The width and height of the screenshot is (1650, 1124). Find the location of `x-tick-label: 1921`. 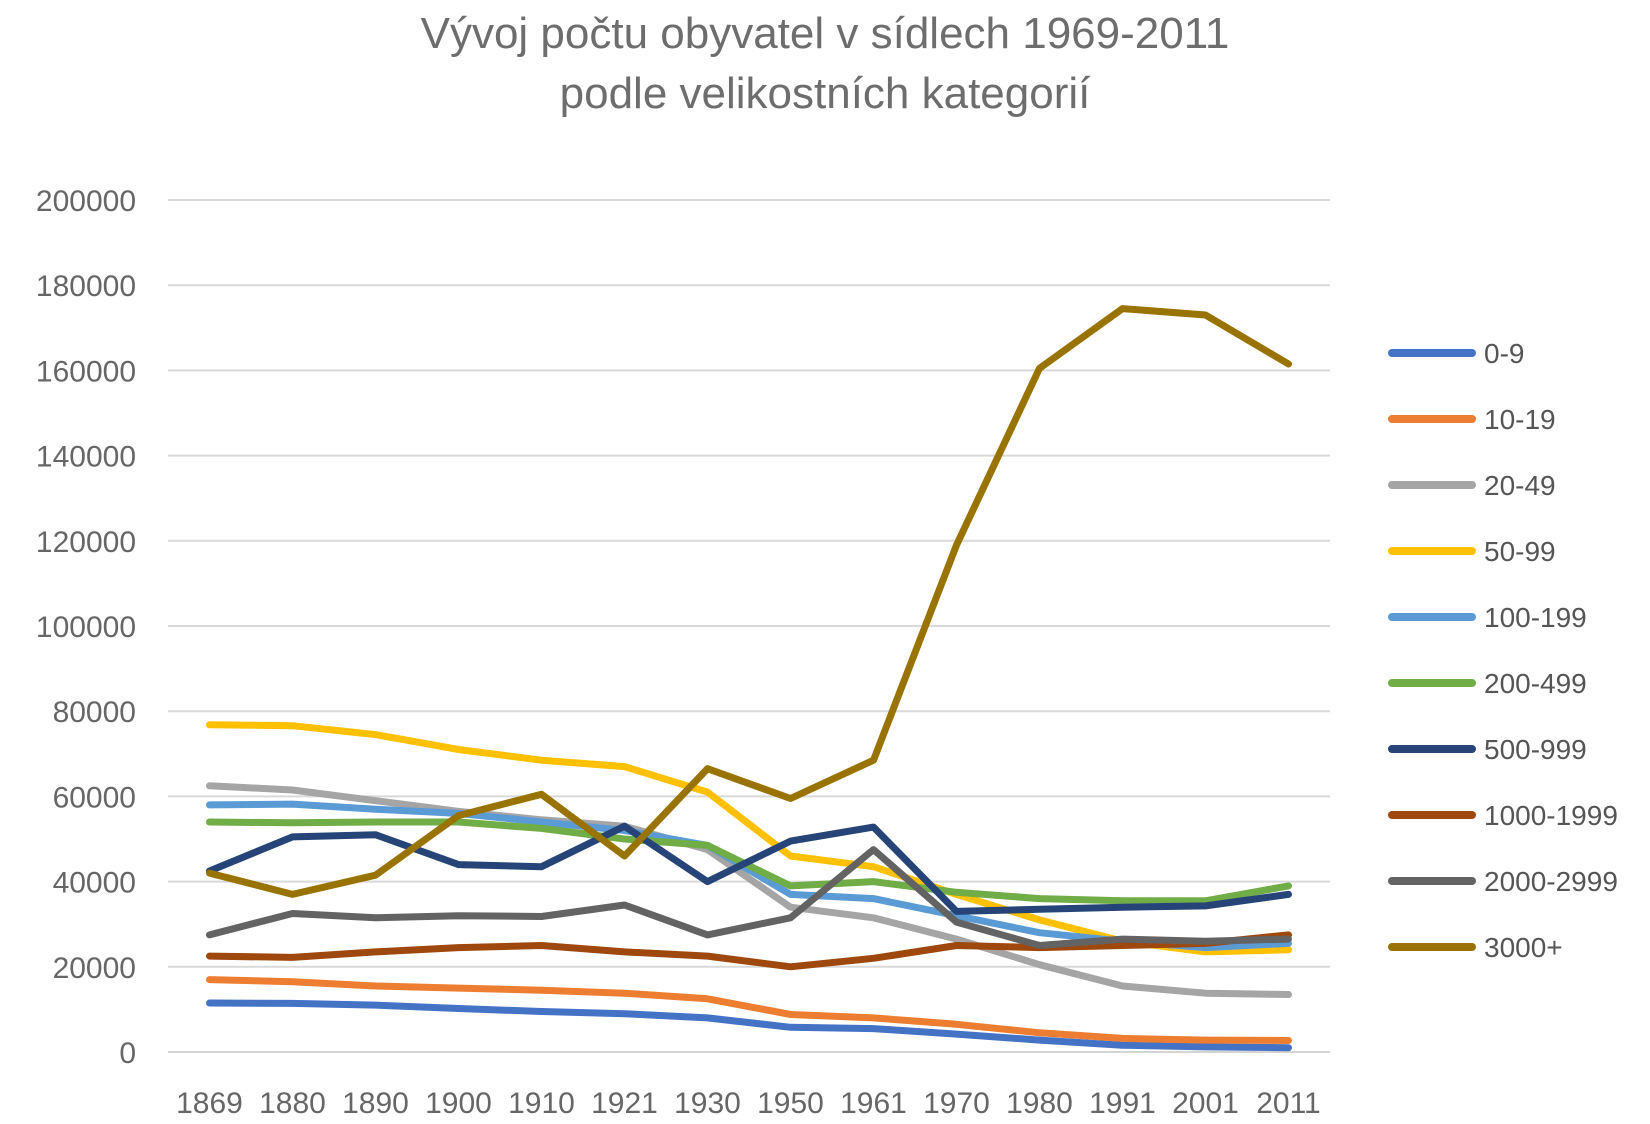

x-tick-label: 1921 is located at coordinates (624, 1103).